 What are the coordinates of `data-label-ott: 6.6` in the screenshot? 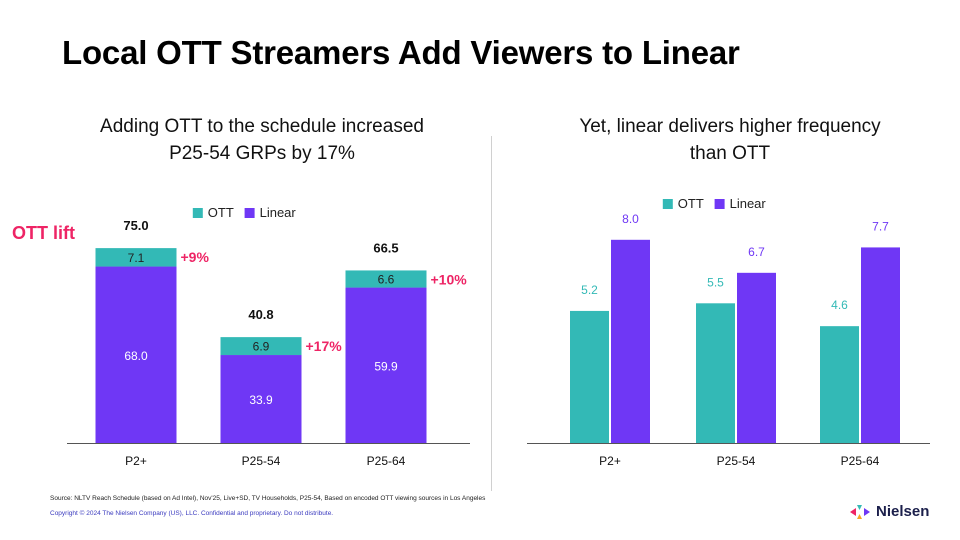 It's located at (386, 279).